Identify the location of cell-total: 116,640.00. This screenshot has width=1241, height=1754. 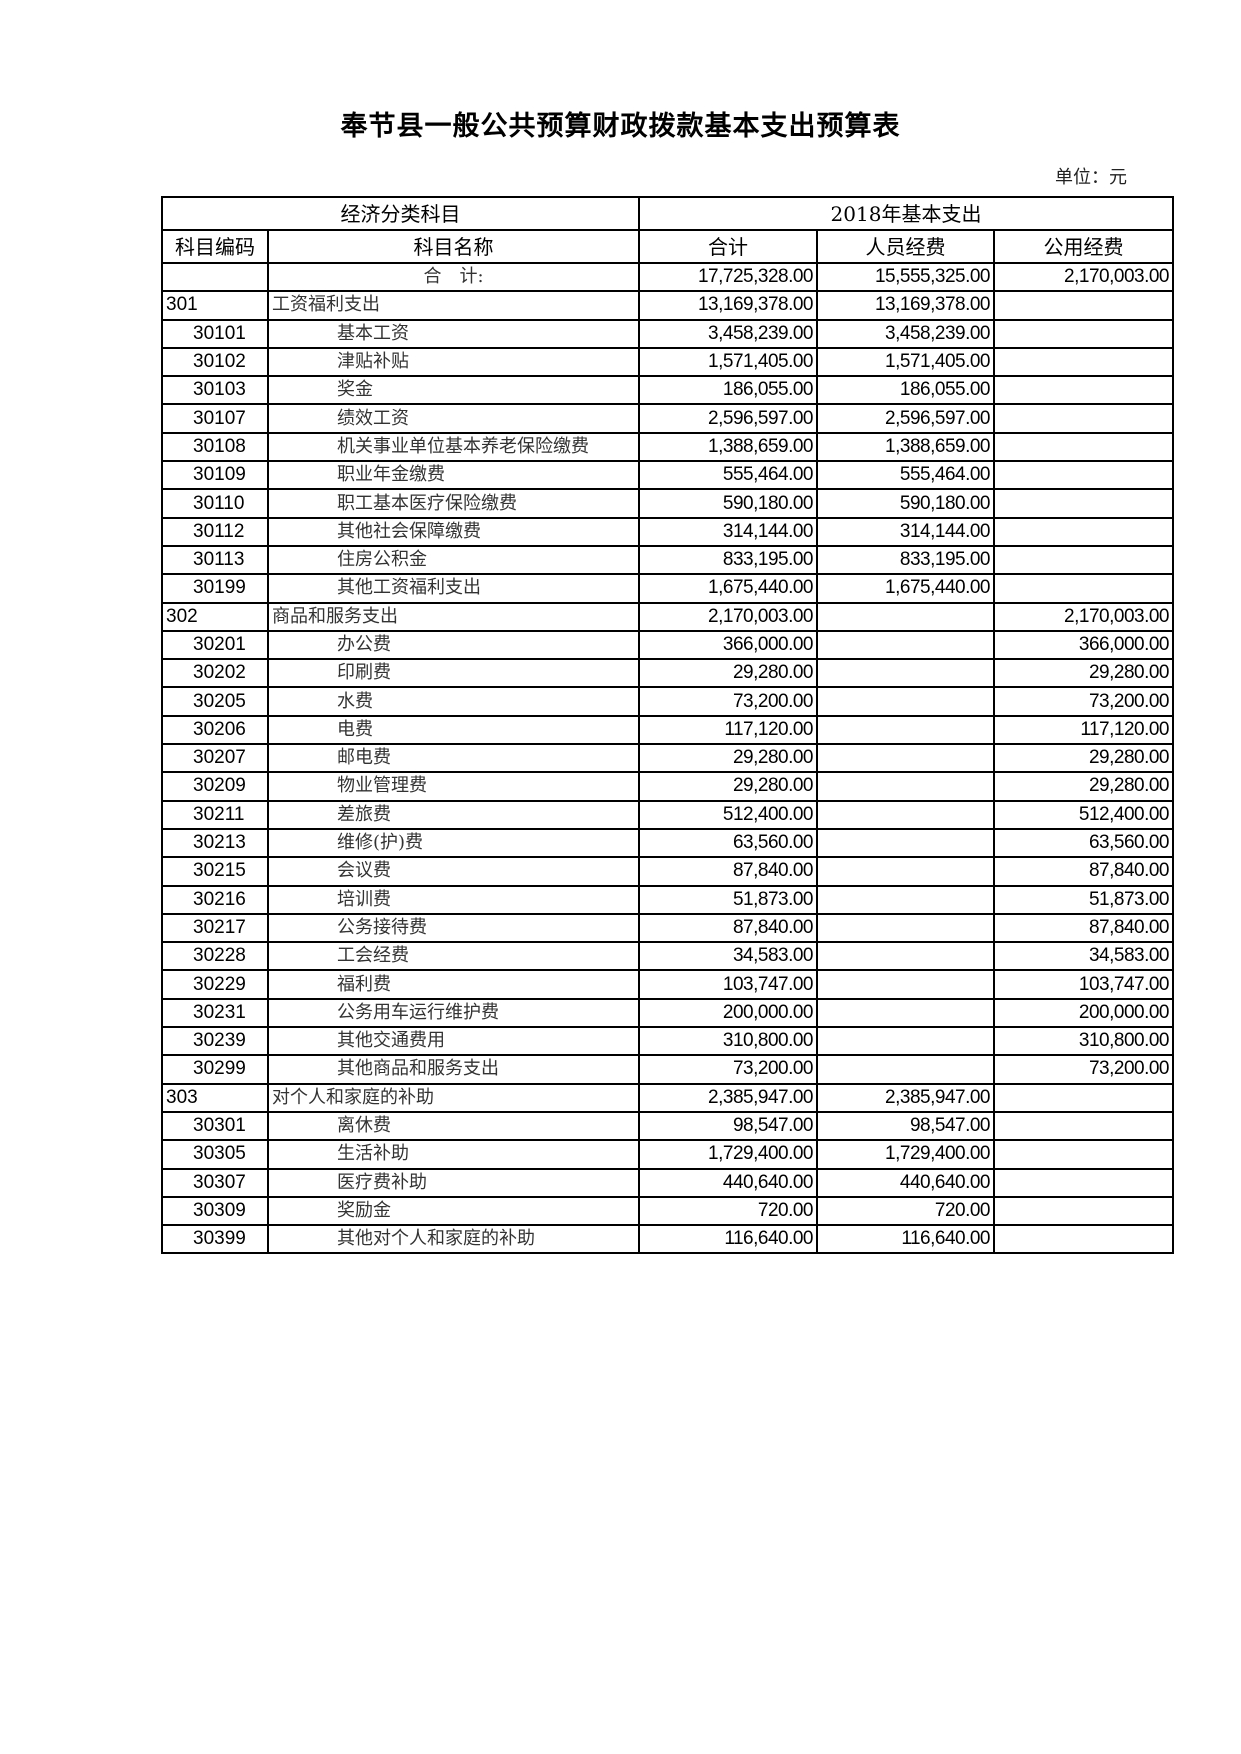
(728, 1239).